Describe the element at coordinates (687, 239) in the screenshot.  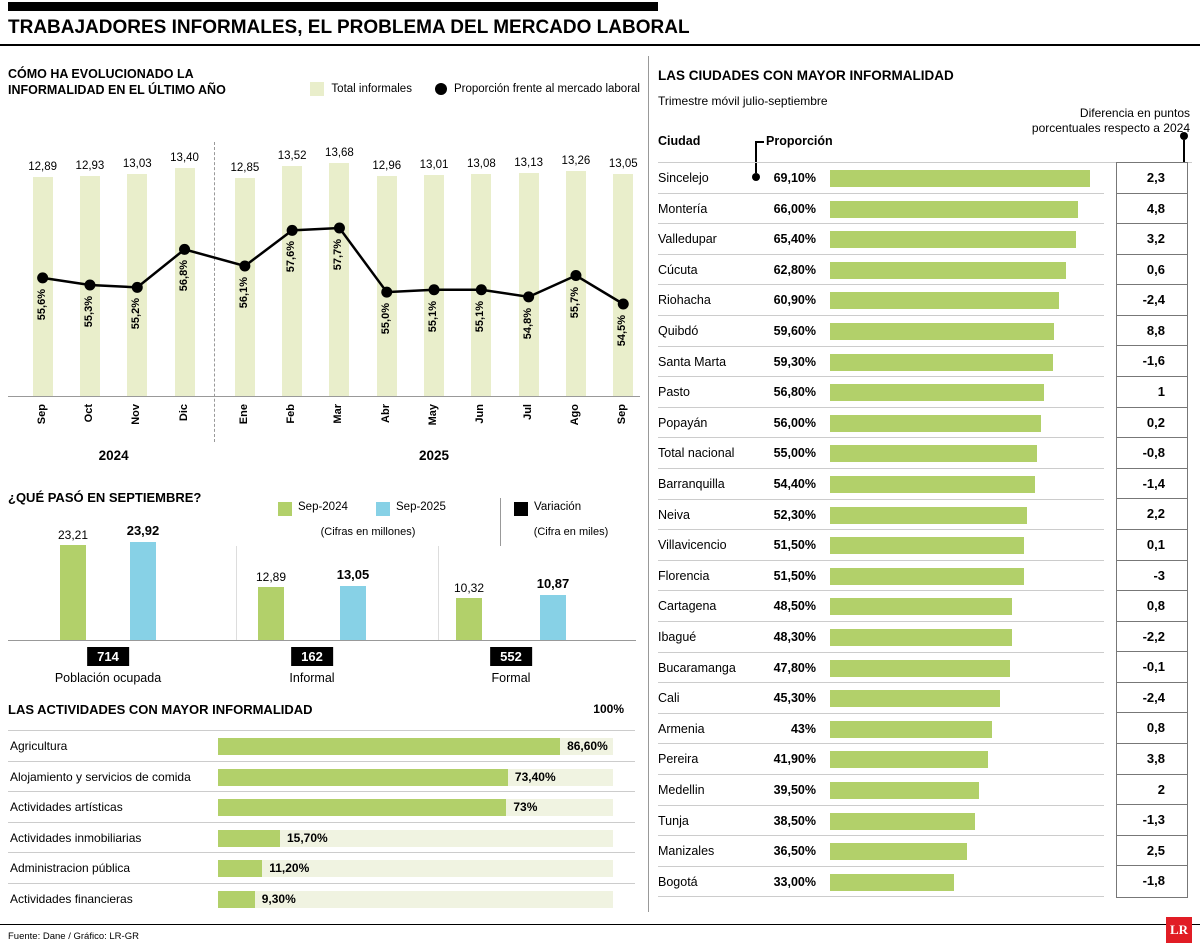
I see `city-name: Valledupar` at that location.